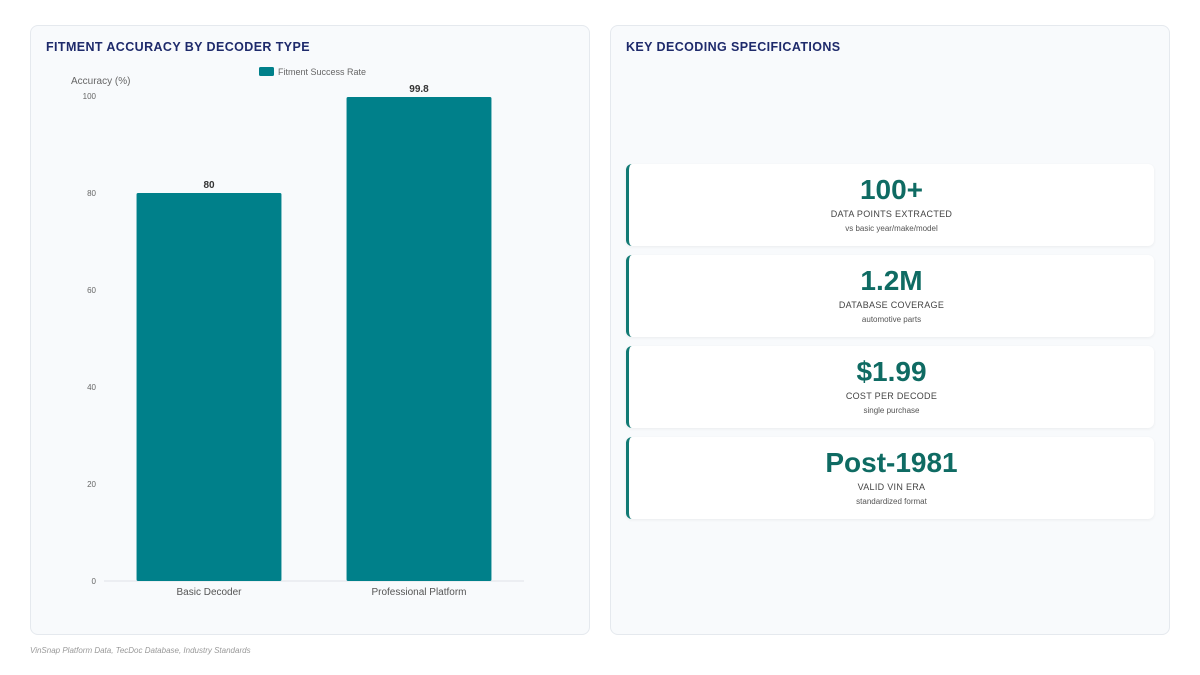  I want to click on specs-panel-title: KEY DECODING SPECIFICATIONS, so click(733, 47).